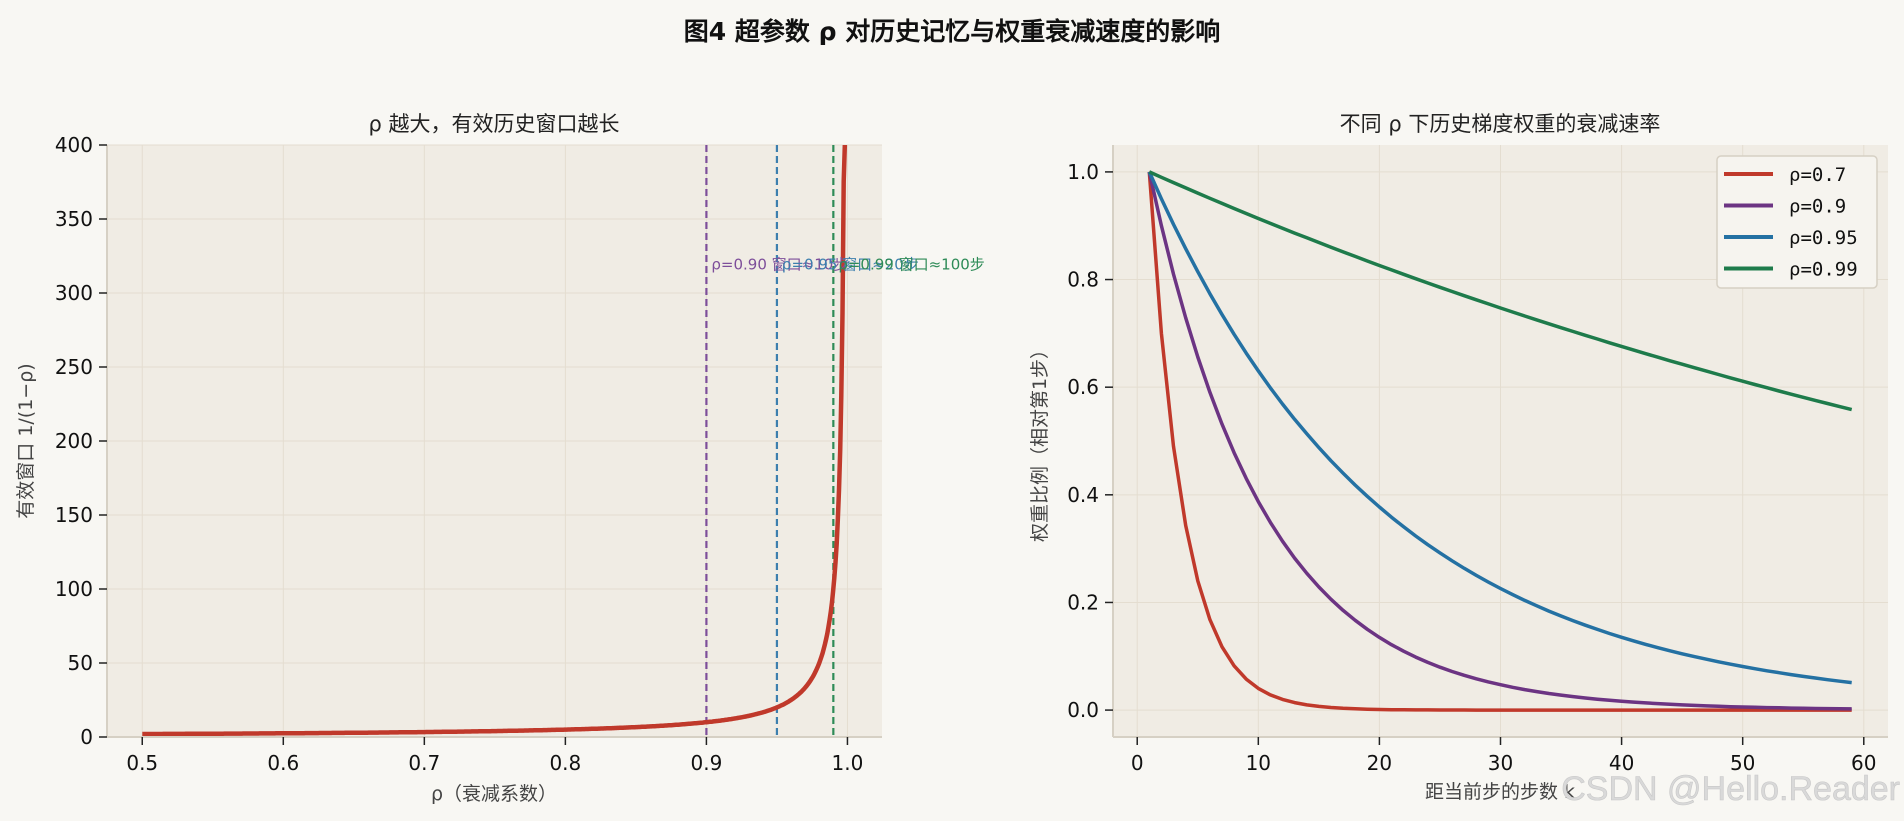  I want to click on x-tick-label: 20, so click(1379, 763).